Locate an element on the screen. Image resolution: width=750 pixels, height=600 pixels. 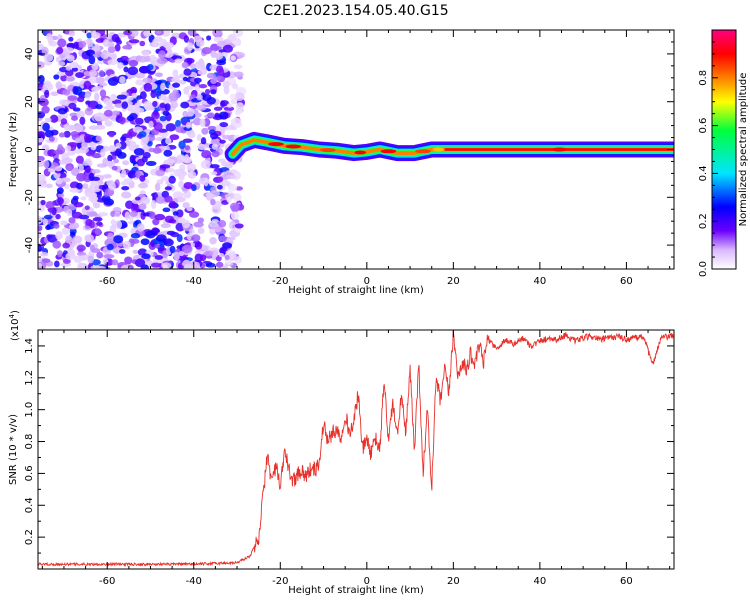
colorbar-tick-label: 0.6 is located at coordinates (703, 126).